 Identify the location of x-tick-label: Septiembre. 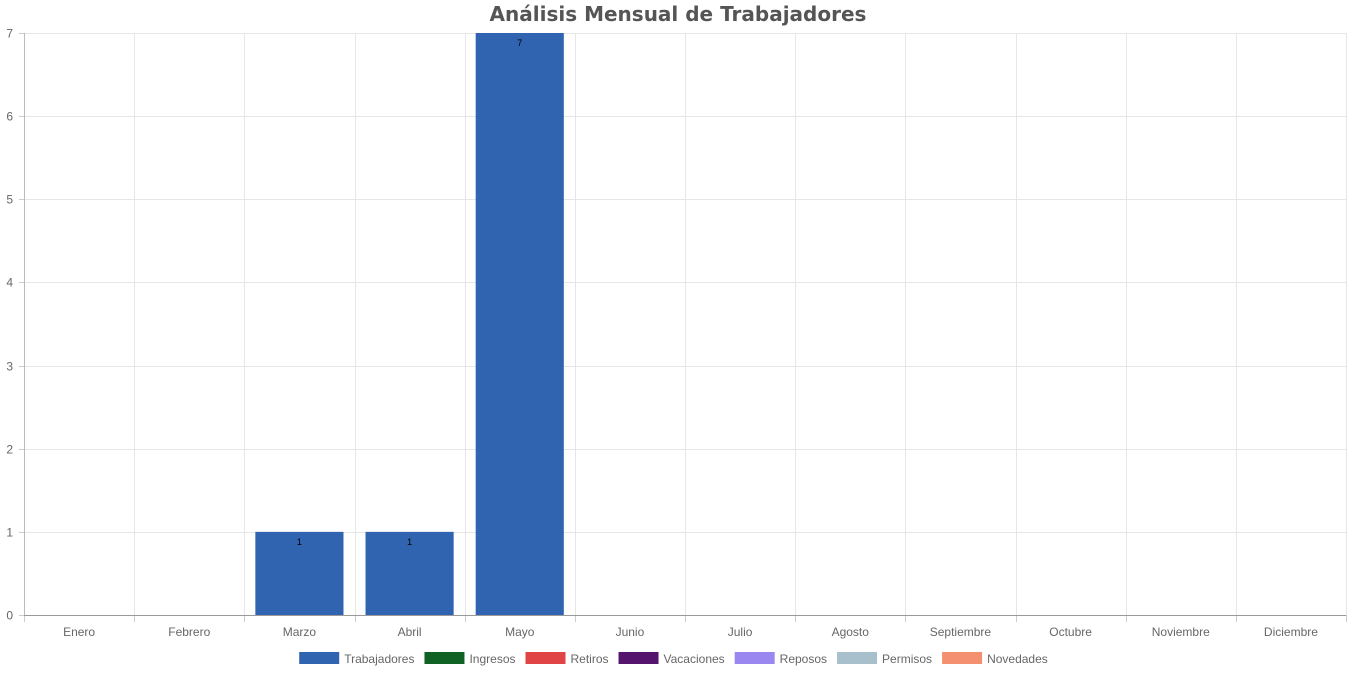
(961, 632).